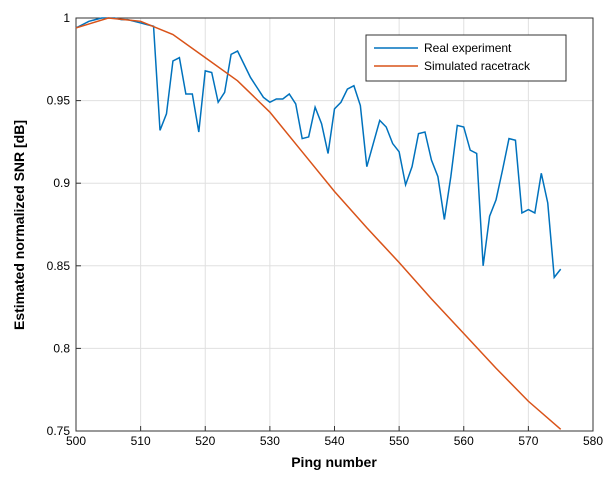 Image resolution: width=608 pixels, height=479 pixels. I want to click on x-tick-label: 520, so click(205, 441).